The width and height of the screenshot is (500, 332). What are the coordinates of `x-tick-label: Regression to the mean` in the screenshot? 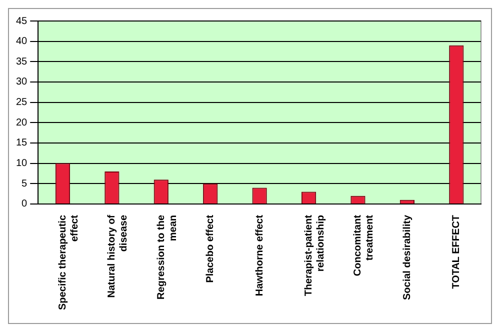 It's located at (167, 257).